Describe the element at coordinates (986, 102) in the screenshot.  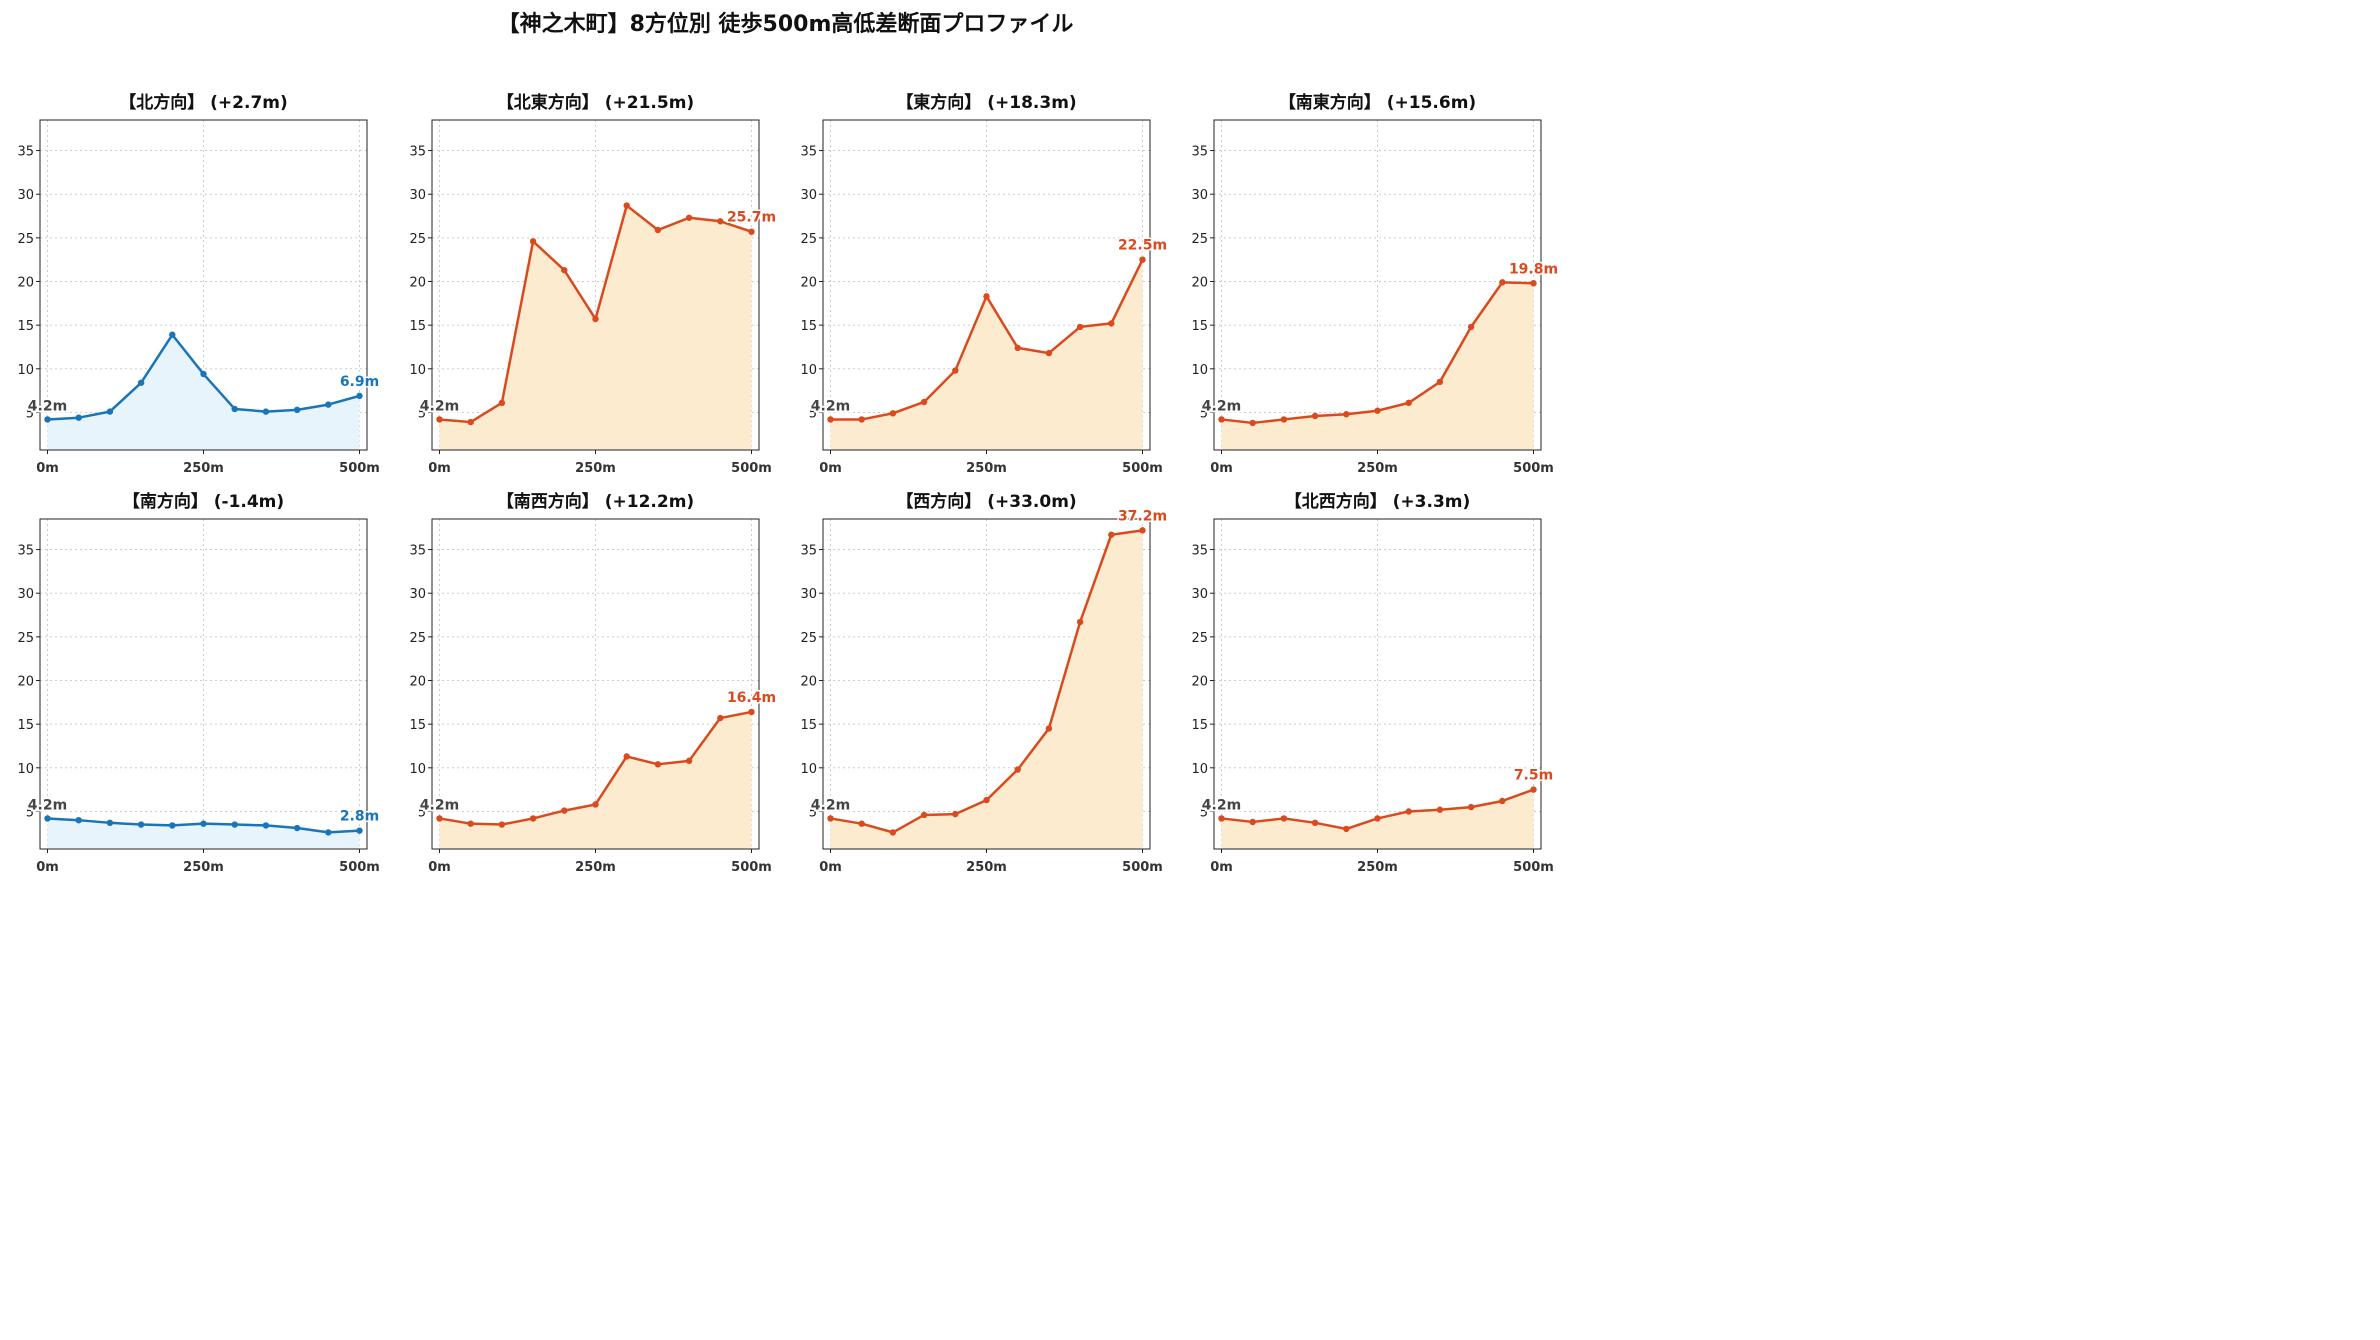
I see `subplot-title: 【東方向】 (+18.3m)` at that location.